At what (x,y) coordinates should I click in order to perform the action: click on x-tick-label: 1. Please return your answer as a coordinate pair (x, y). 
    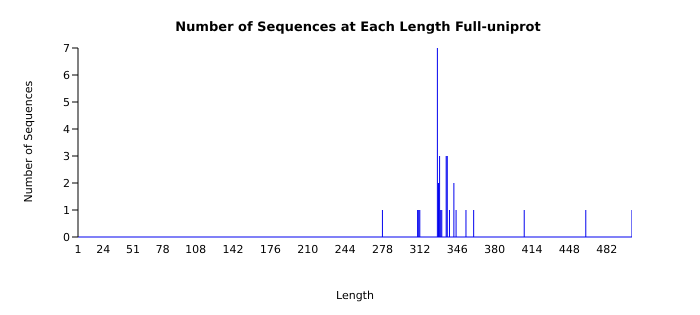
    Looking at the image, I should click on (78, 249).